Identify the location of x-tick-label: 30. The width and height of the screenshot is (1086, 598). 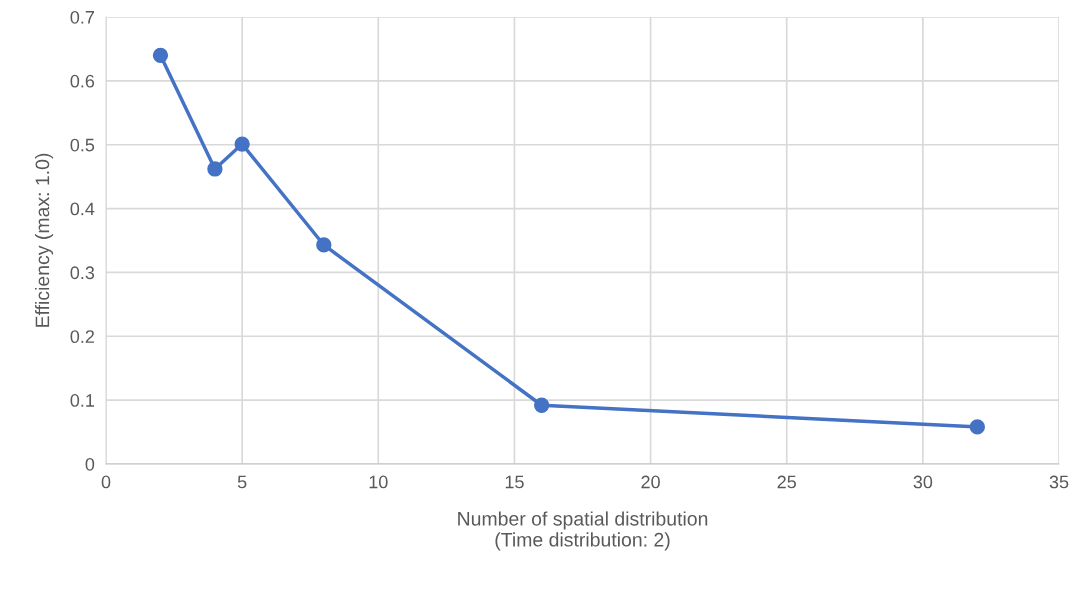
(923, 482).